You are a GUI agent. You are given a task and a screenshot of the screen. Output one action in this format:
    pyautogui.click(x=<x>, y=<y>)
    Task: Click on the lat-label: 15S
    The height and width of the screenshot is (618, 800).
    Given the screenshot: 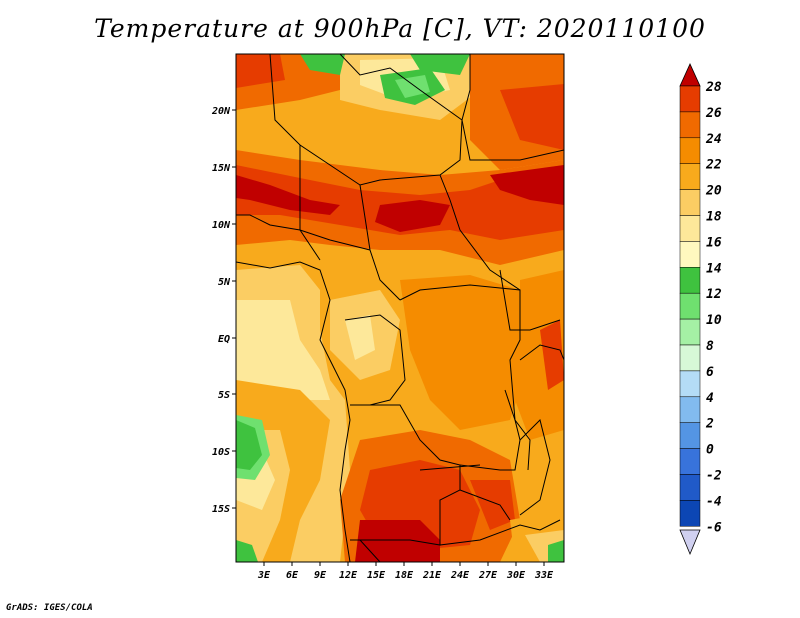 What is the action you would take?
    pyautogui.click(x=221, y=509)
    